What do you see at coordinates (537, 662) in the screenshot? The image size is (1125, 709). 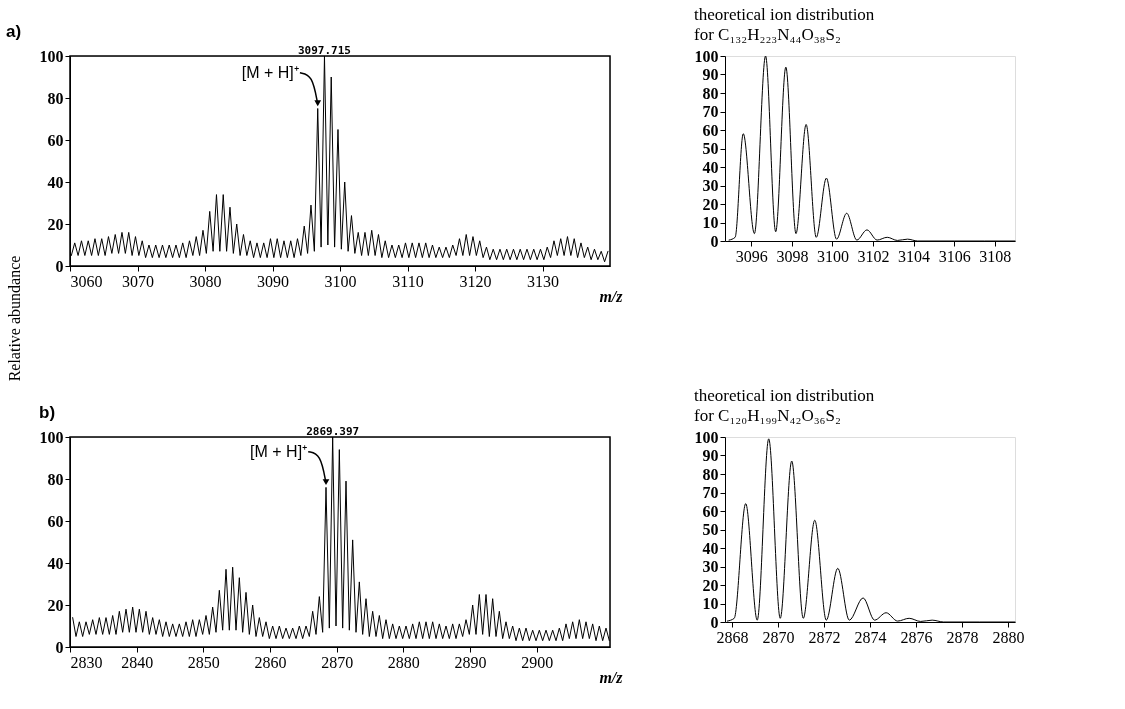 I see `x-tick-label: 2900` at bounding box center [537, 662].